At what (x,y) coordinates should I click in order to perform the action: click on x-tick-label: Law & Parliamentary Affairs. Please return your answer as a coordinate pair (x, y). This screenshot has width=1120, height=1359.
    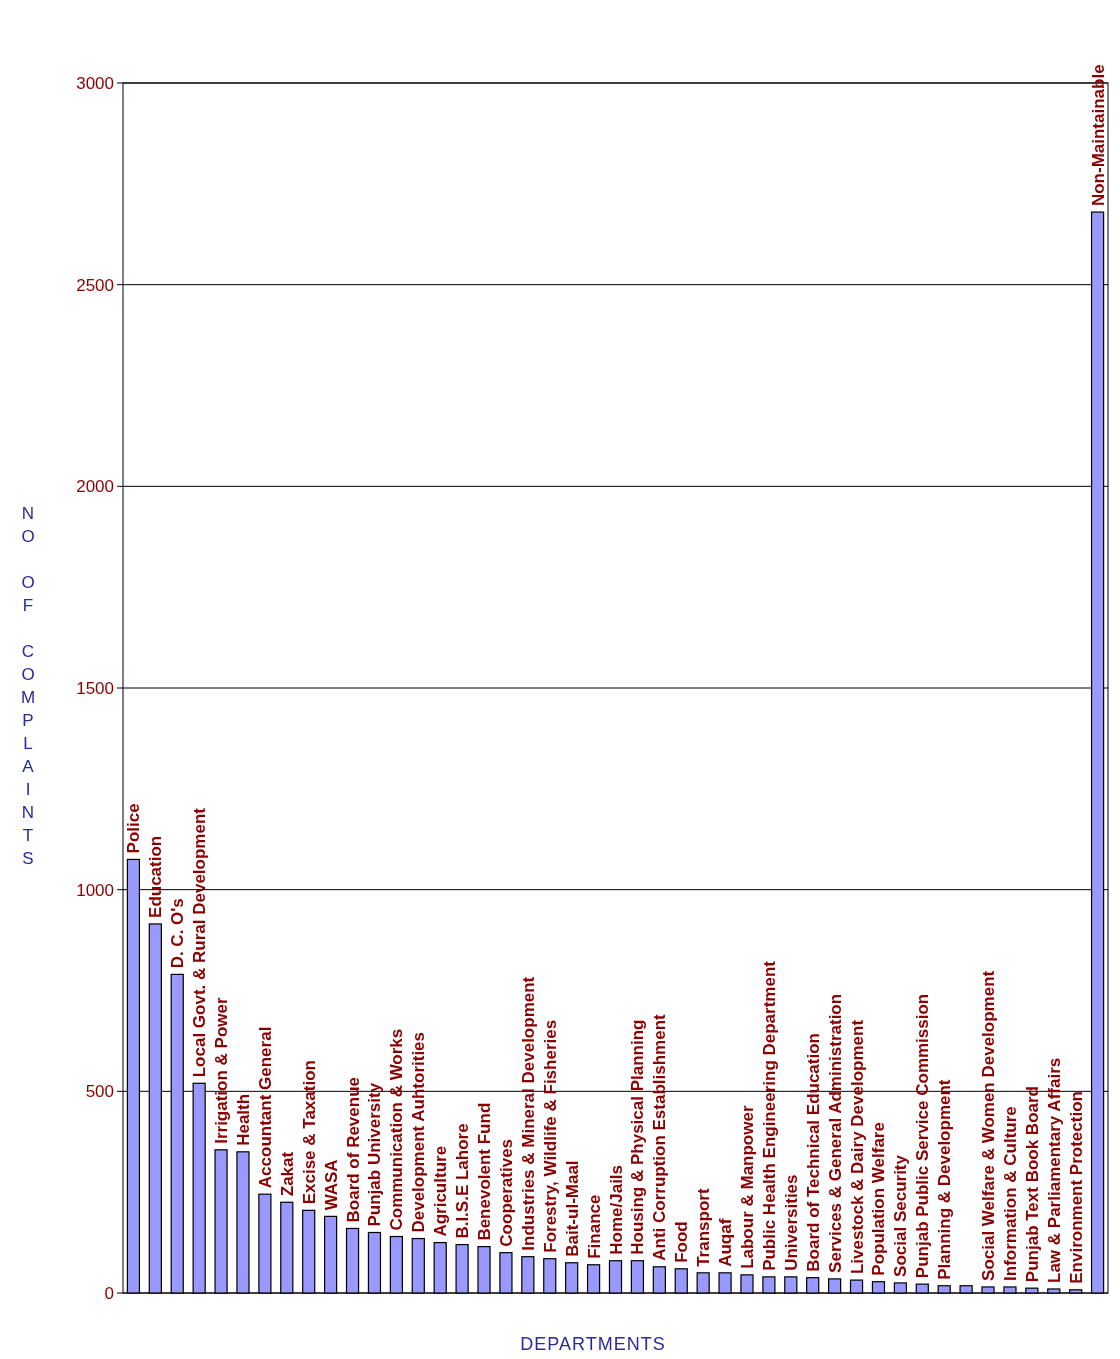
    Looking at the image, I should click on (1054, 1170).